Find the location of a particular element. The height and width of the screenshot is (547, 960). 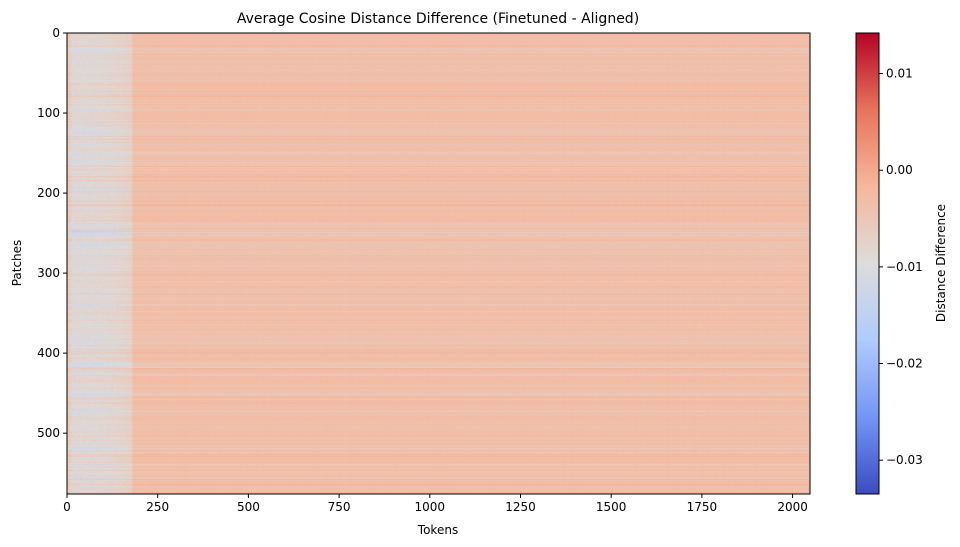

y-tick-label: 500 is located at coordinates (48, 433).